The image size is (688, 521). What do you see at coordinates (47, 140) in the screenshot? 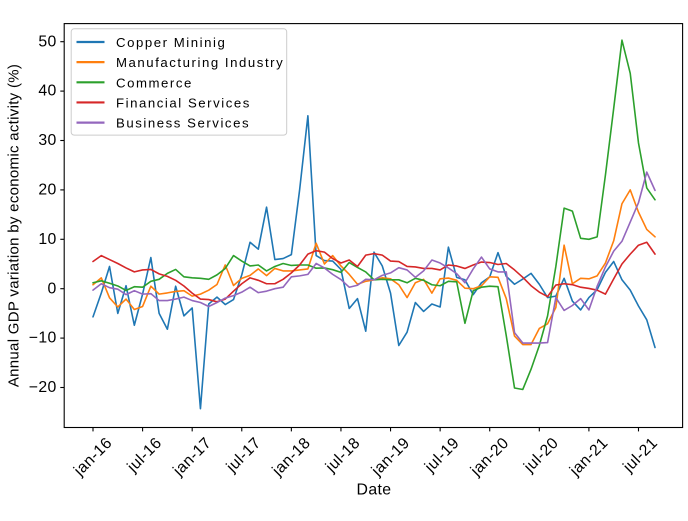
I see `svg-text: 30` at bounding box center [47, 140].